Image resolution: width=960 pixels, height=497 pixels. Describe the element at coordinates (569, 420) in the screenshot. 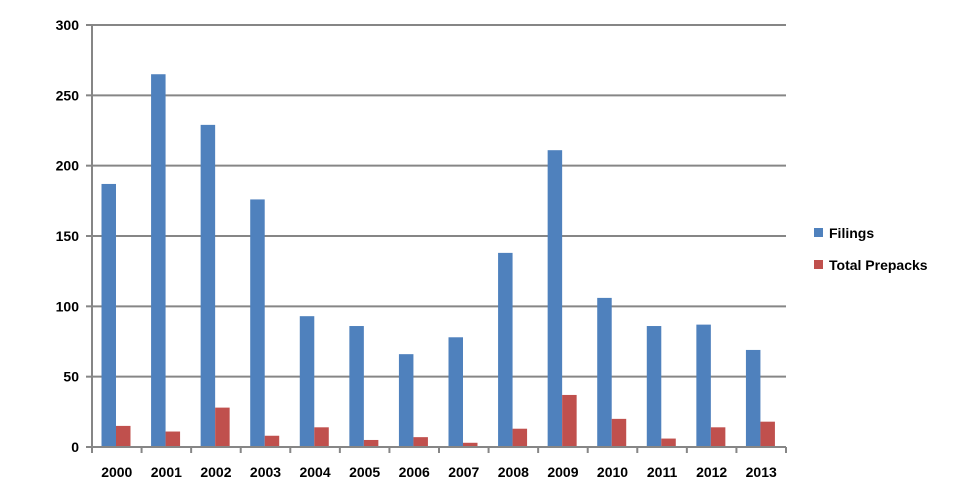

I see `bar-total-prepacks-2009` at that location.